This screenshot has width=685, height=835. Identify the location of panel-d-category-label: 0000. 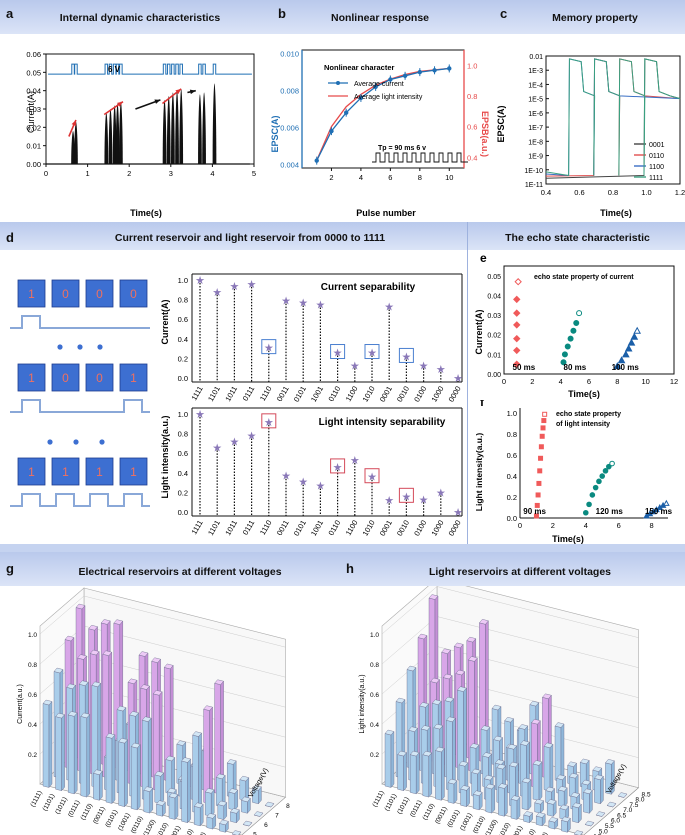
(455, 528).